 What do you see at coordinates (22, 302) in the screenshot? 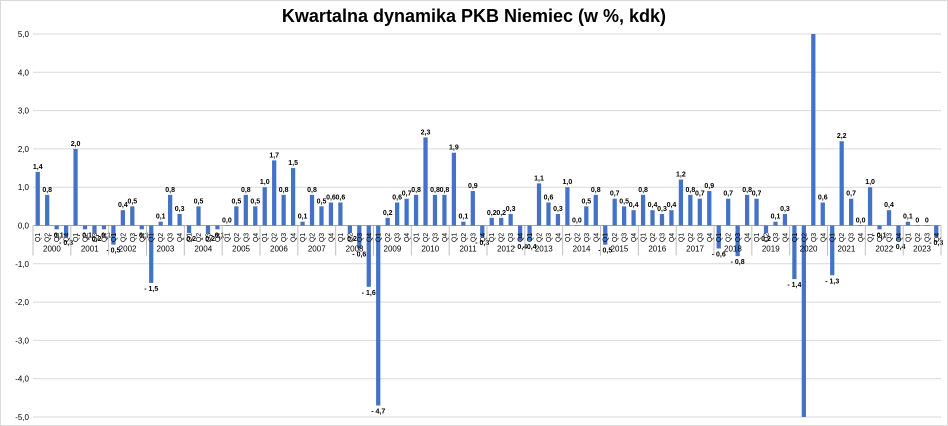
I see `y-tick-label: -2,0` at bounding box center [22, 302].